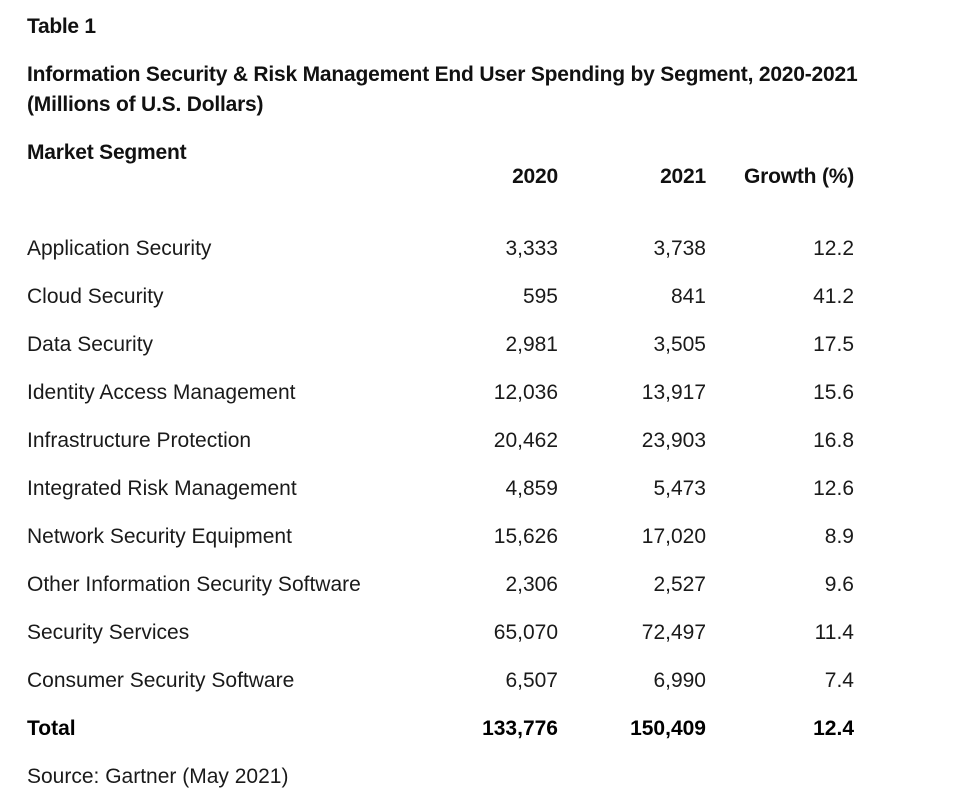  I want to click on segment-name: Infrastructure Protection, so click(139, 440).